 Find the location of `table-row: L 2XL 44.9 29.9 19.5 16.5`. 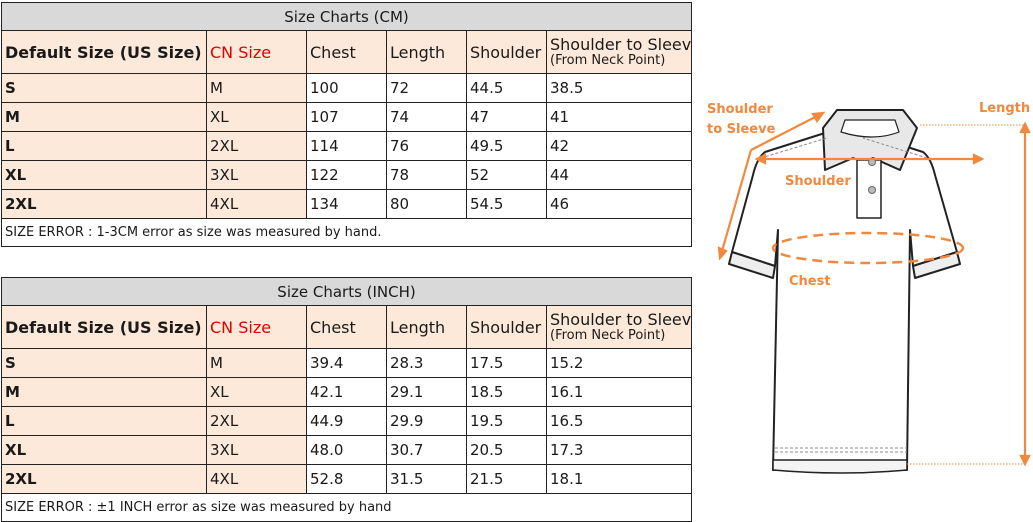

table-row: L 2XL 44.9 29.9 19.5 16.5 is located at coordinates (347, 421).